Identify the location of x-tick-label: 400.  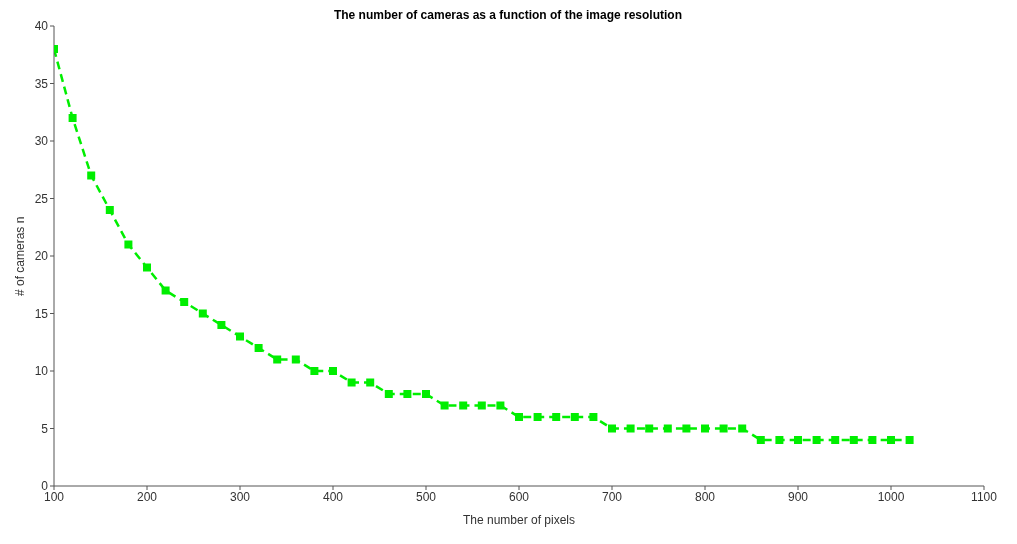
(333, 496).